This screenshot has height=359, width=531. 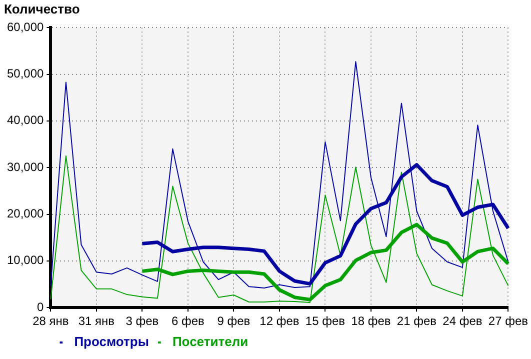 I want to click on x-tick-label: 21 фев, so click(x=416, y=321).